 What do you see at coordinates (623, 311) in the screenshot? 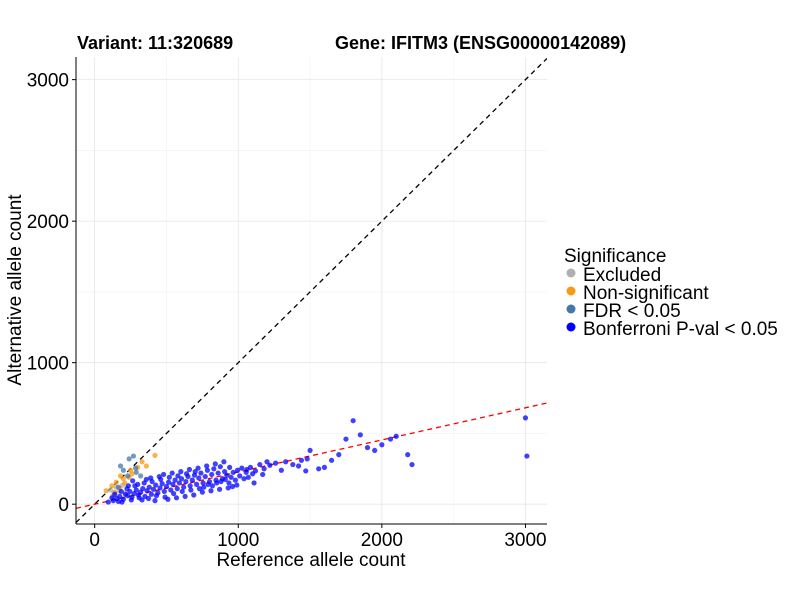
I see `legend-item-fdr: FDR < 0.05` at bounding box center [623, 311].